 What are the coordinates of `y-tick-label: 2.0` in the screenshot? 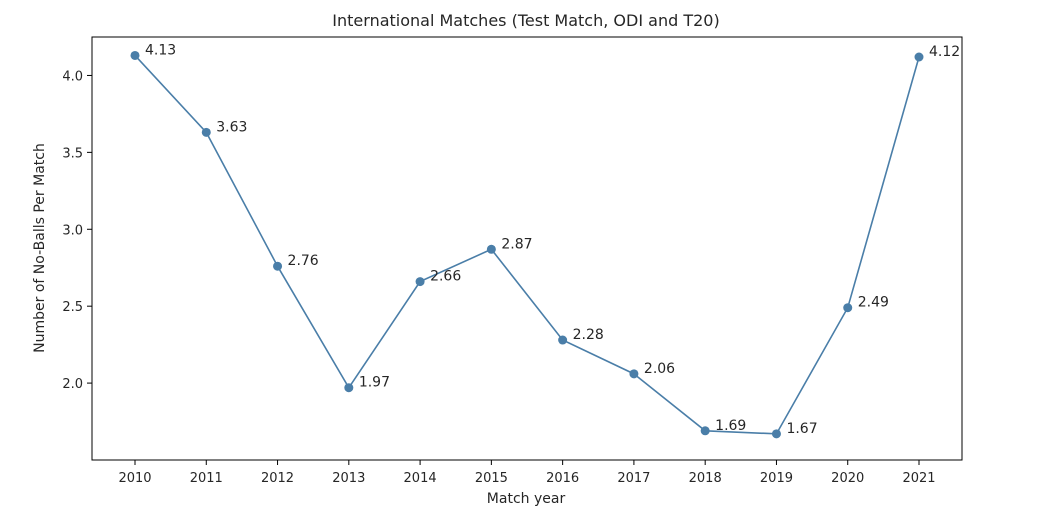 It's located at (72, 384).